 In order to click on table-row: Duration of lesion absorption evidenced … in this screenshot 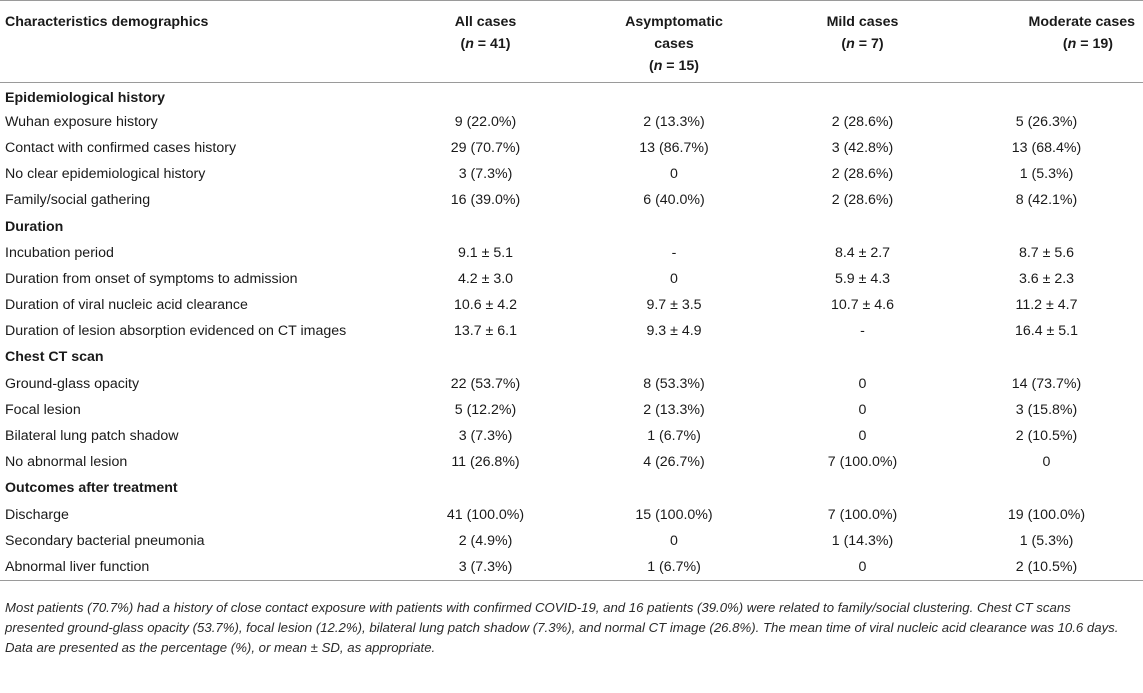, I will do `click(571, 331)`.